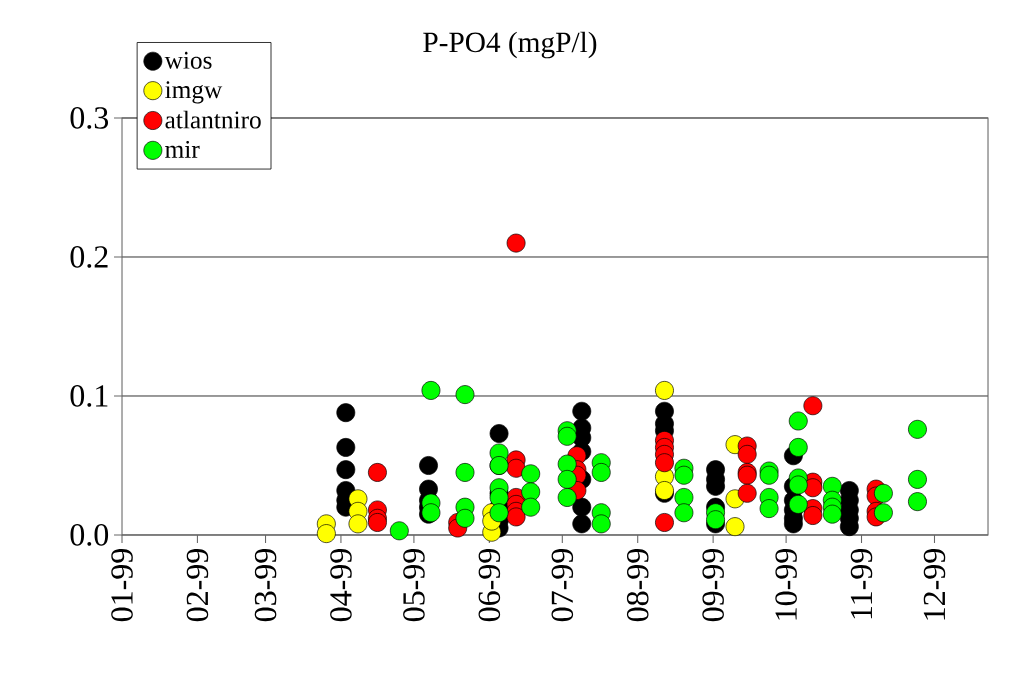 This screenshot has height=688, width=1014. Describe the element at coordinates (122, 585) in the screenshot. I see `x-tick-label: 01-99` at that location.